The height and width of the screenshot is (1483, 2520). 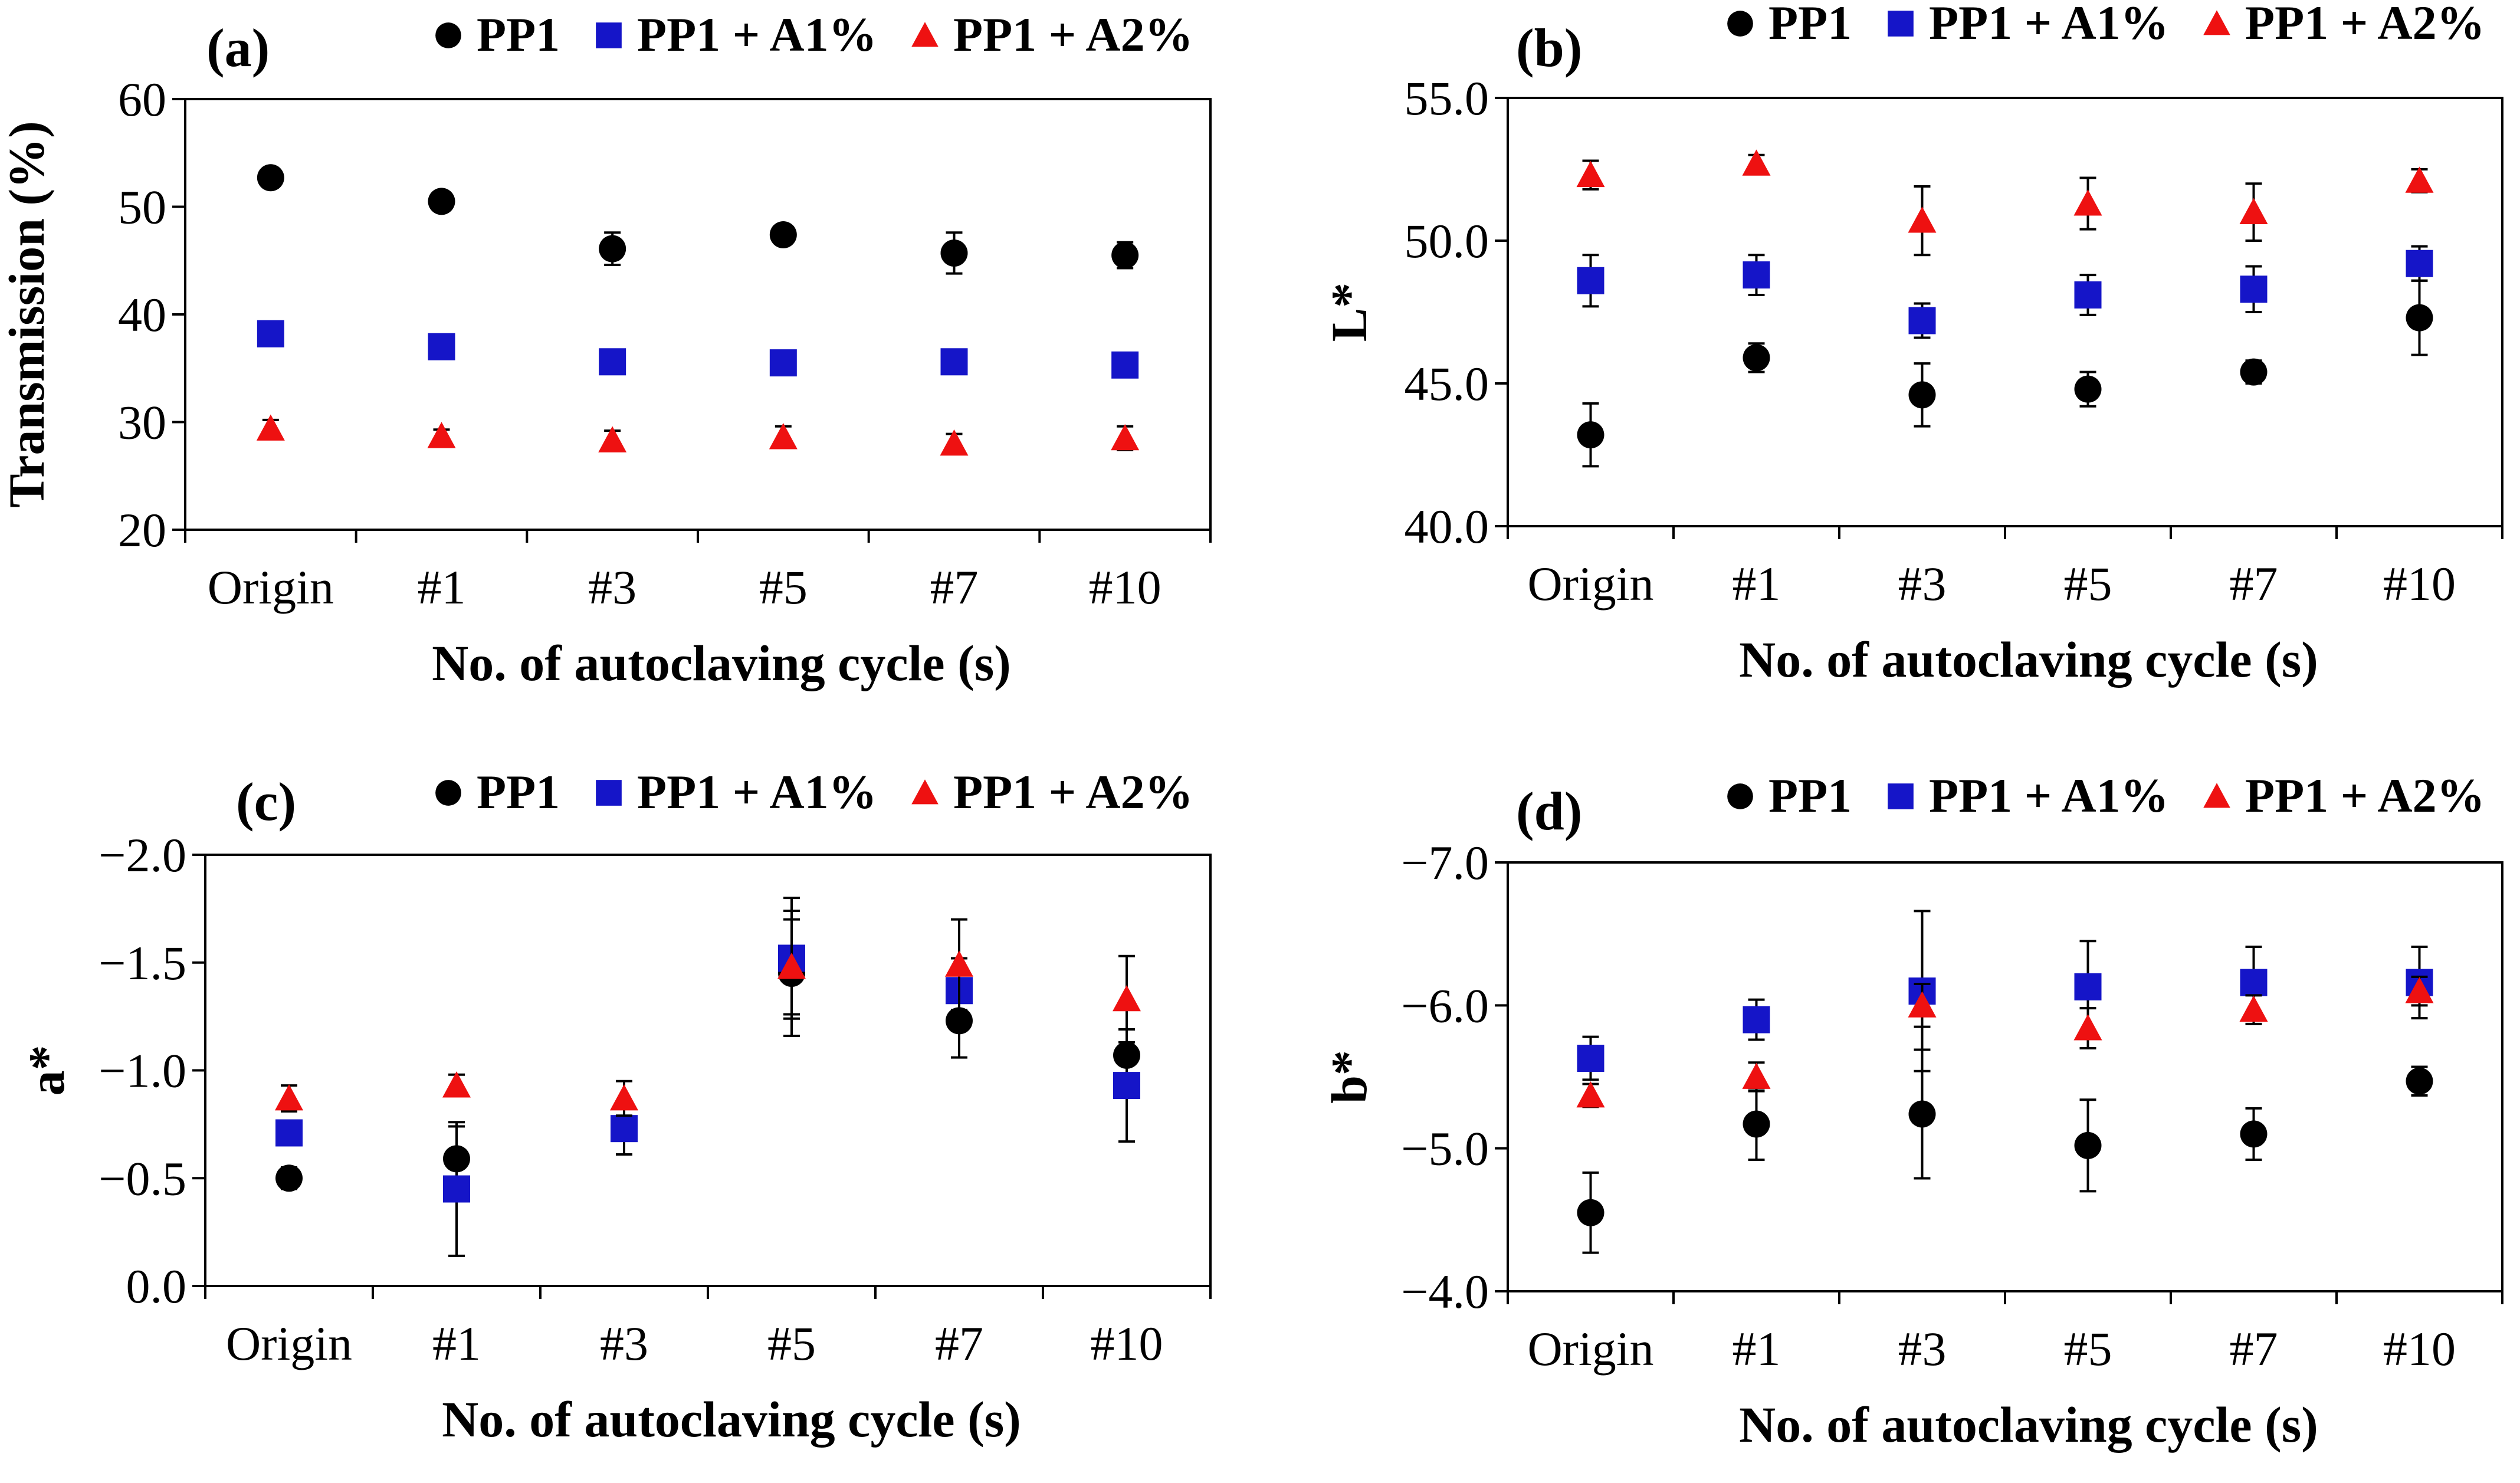 What do you see at coordinates (2365, 795) in the screenshot?
I see `legend-label: PP1 + A2%` at bounding box center [2365, 795].